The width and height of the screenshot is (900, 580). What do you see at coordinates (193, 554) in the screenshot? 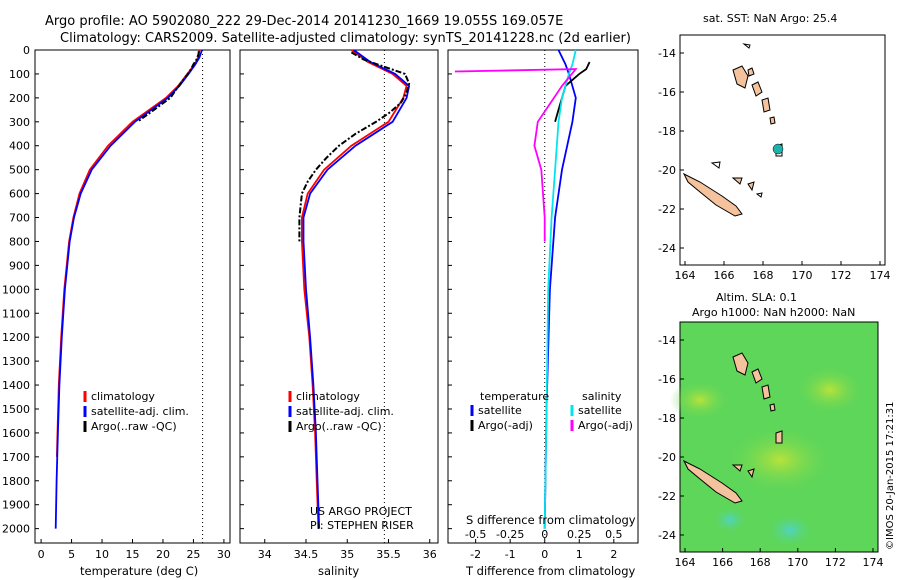
I see `x-tick-label: 25` at bounding box center [193, 554].